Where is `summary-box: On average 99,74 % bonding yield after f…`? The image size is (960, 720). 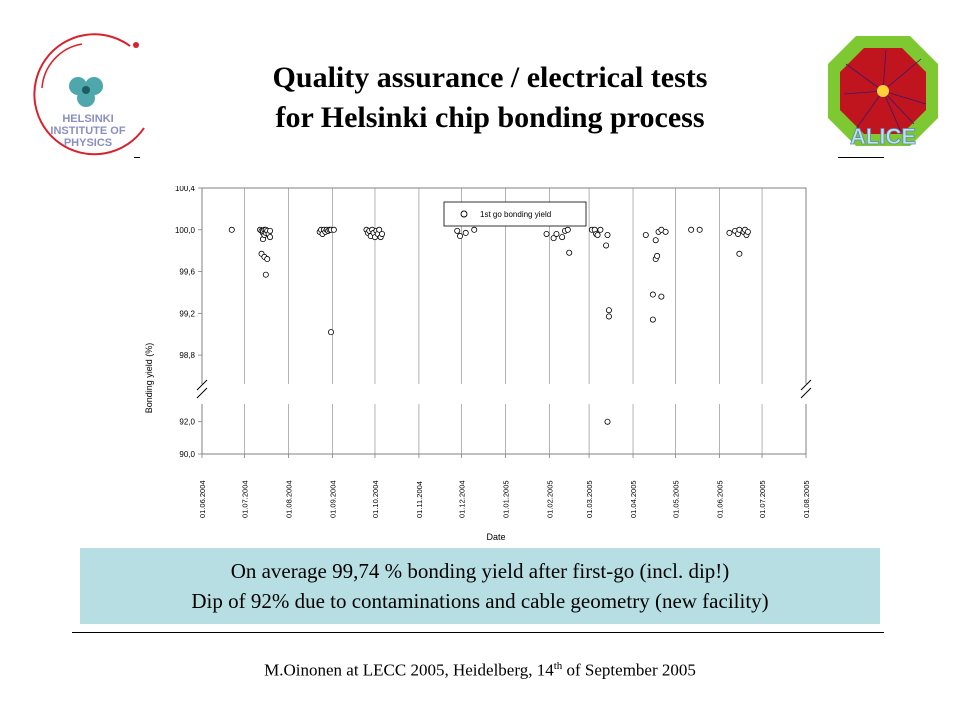
summary-box: On average 99,74 % bonding yield after f… is located at coordinates (480, 586).